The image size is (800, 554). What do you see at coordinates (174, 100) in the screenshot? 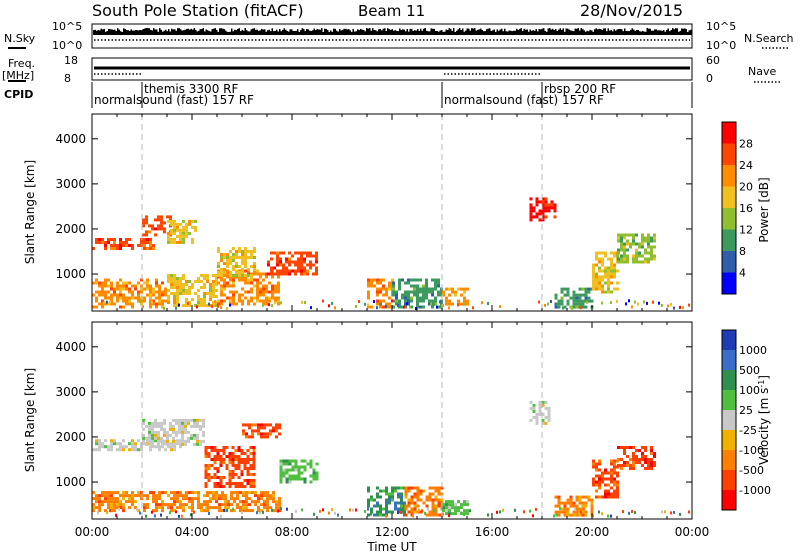
I see `cpid-segment-normalsound-1: normalsound (fast) 157 RF` at bounding box center [174, 100].